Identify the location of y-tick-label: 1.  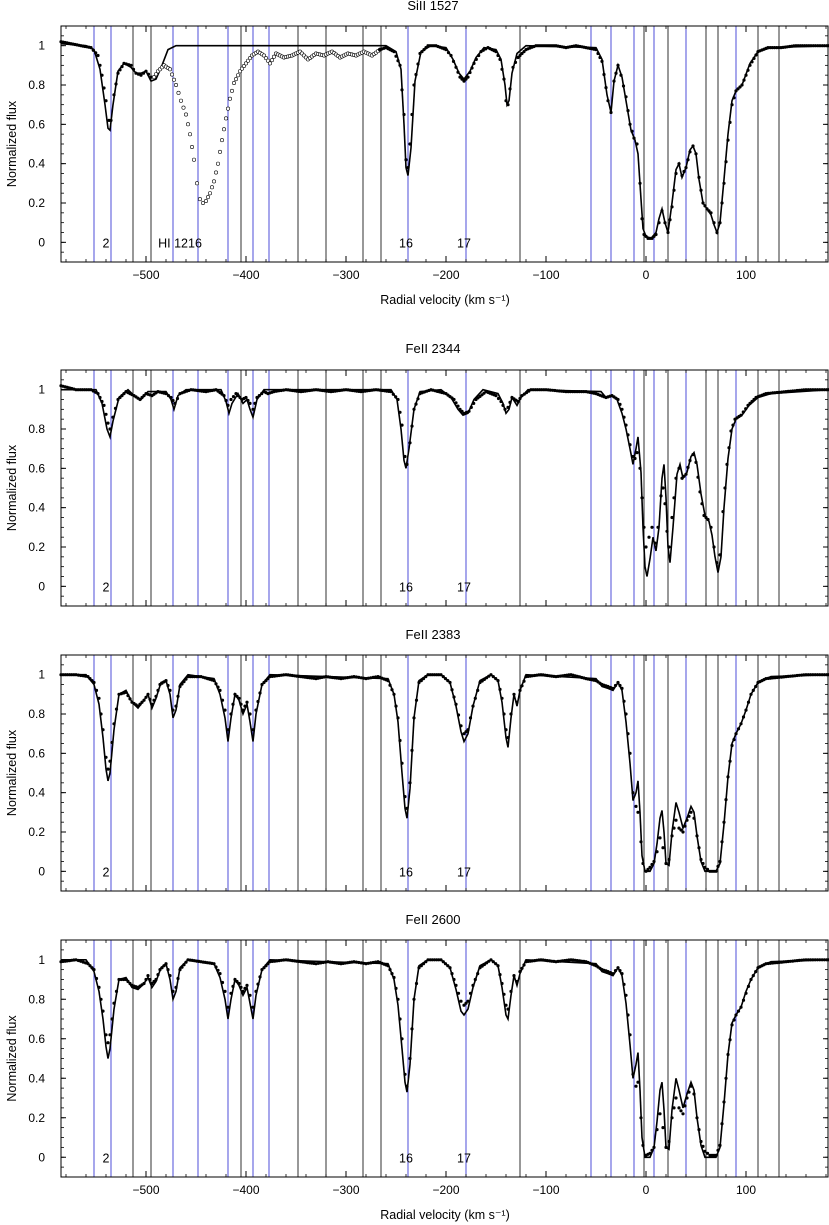
(41, 960).